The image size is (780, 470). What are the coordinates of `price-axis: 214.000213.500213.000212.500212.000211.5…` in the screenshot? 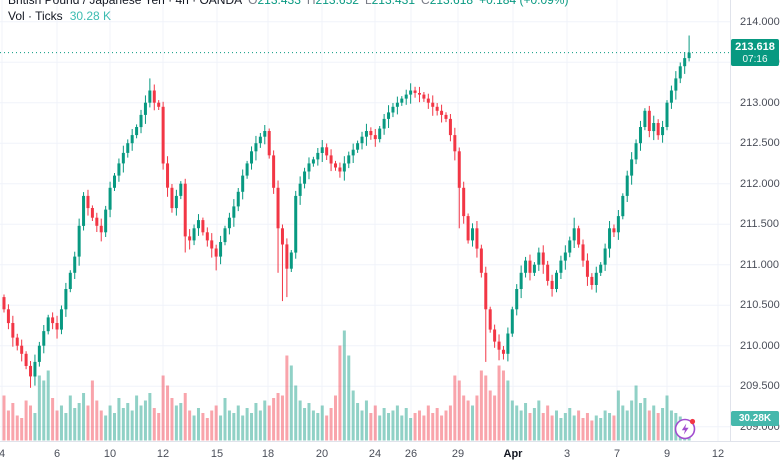 It's located at (755, 220).